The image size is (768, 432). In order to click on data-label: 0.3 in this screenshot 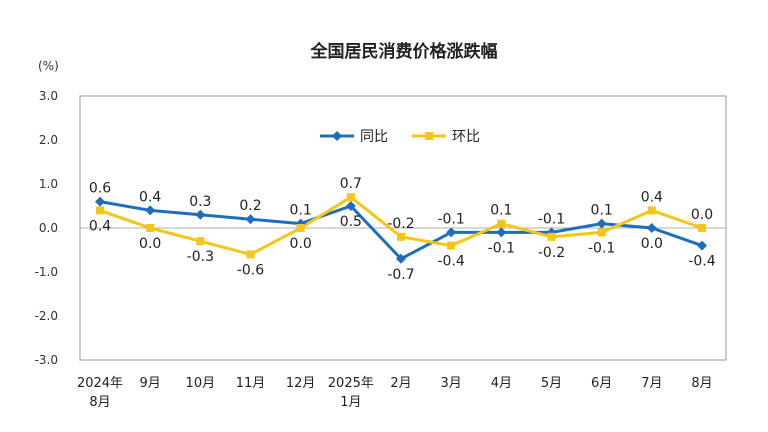, I will do `click(200, 202)`.